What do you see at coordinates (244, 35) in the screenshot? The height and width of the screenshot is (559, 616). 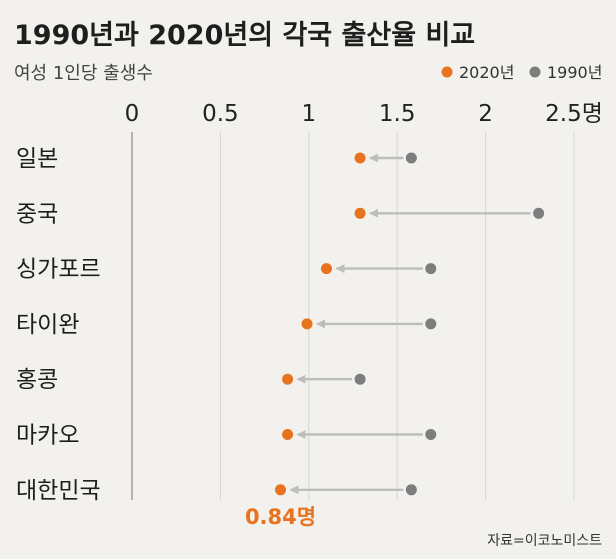 I see `chart-title: 1990년과 2020년의 각국 출산율 비교` at bounding box center [244, 35].